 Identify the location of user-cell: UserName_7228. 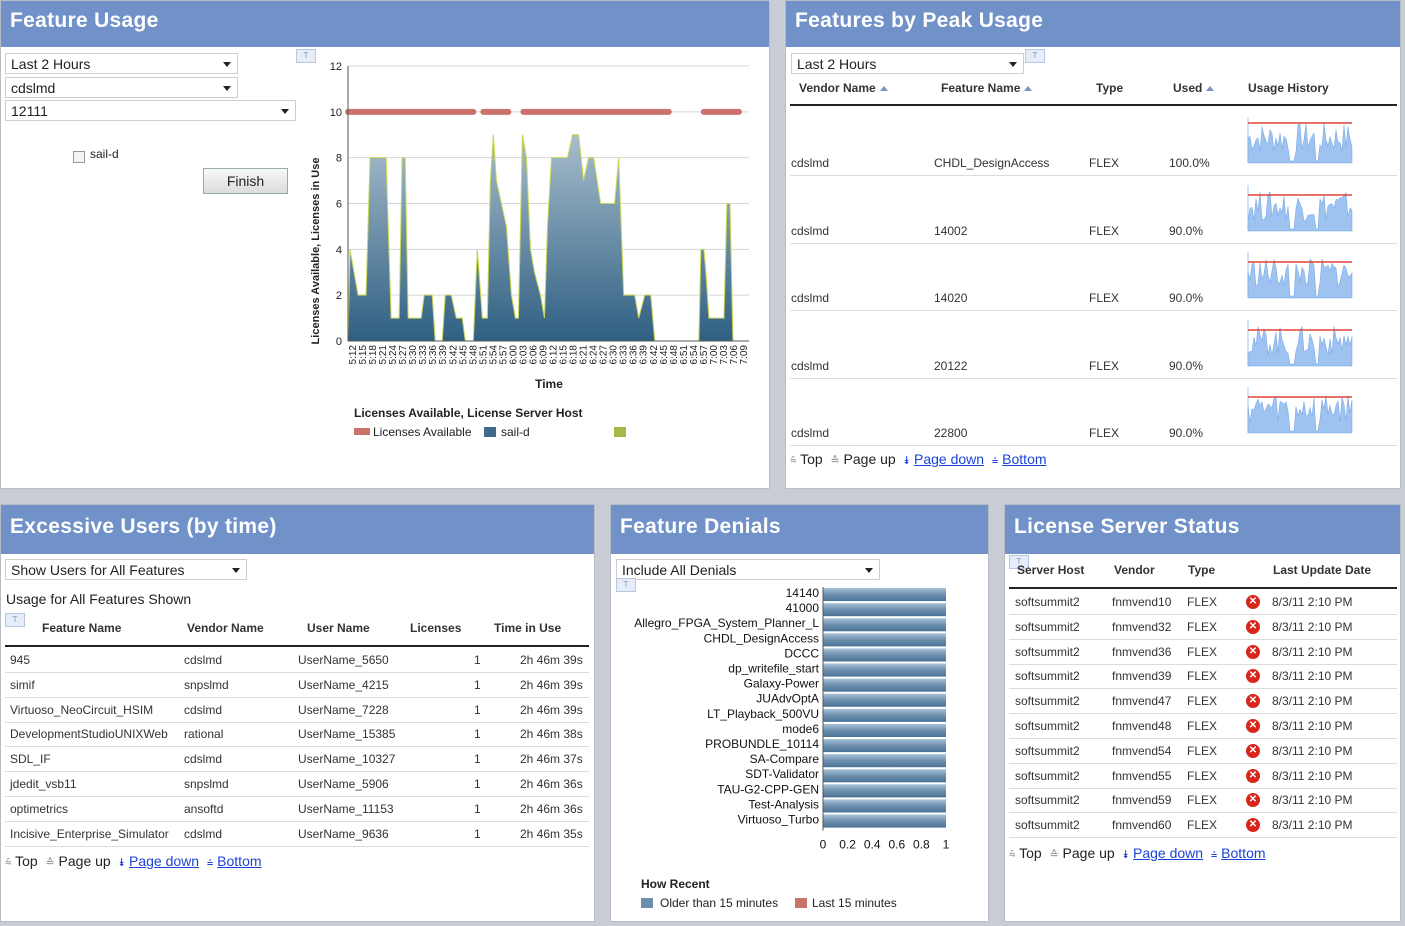
(343, 709).